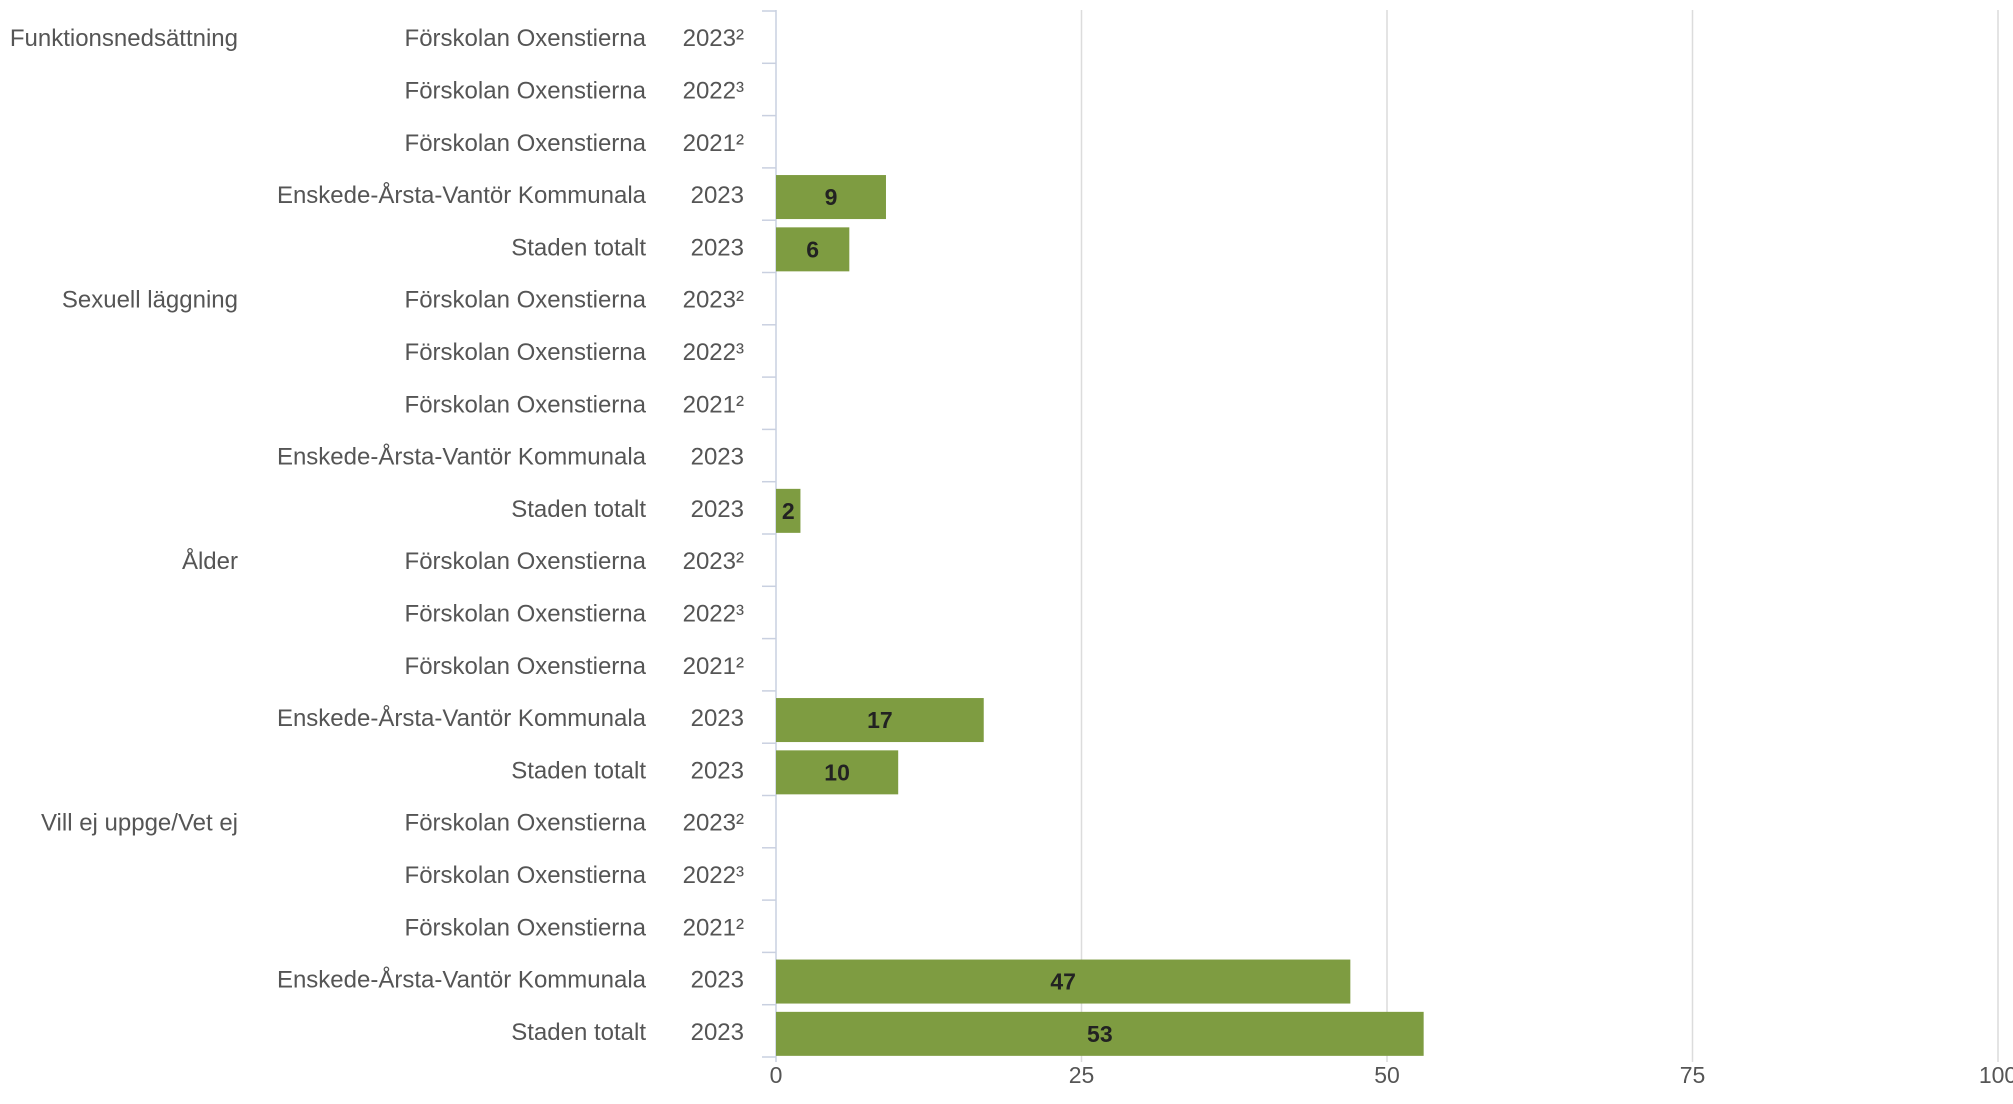 The height and width of the screenshot is (1104, 2013). Describe the element at coordinates (139, 823) in the screenshot. I see `group-label: Vill ej uppge/Vet ej` at that location.